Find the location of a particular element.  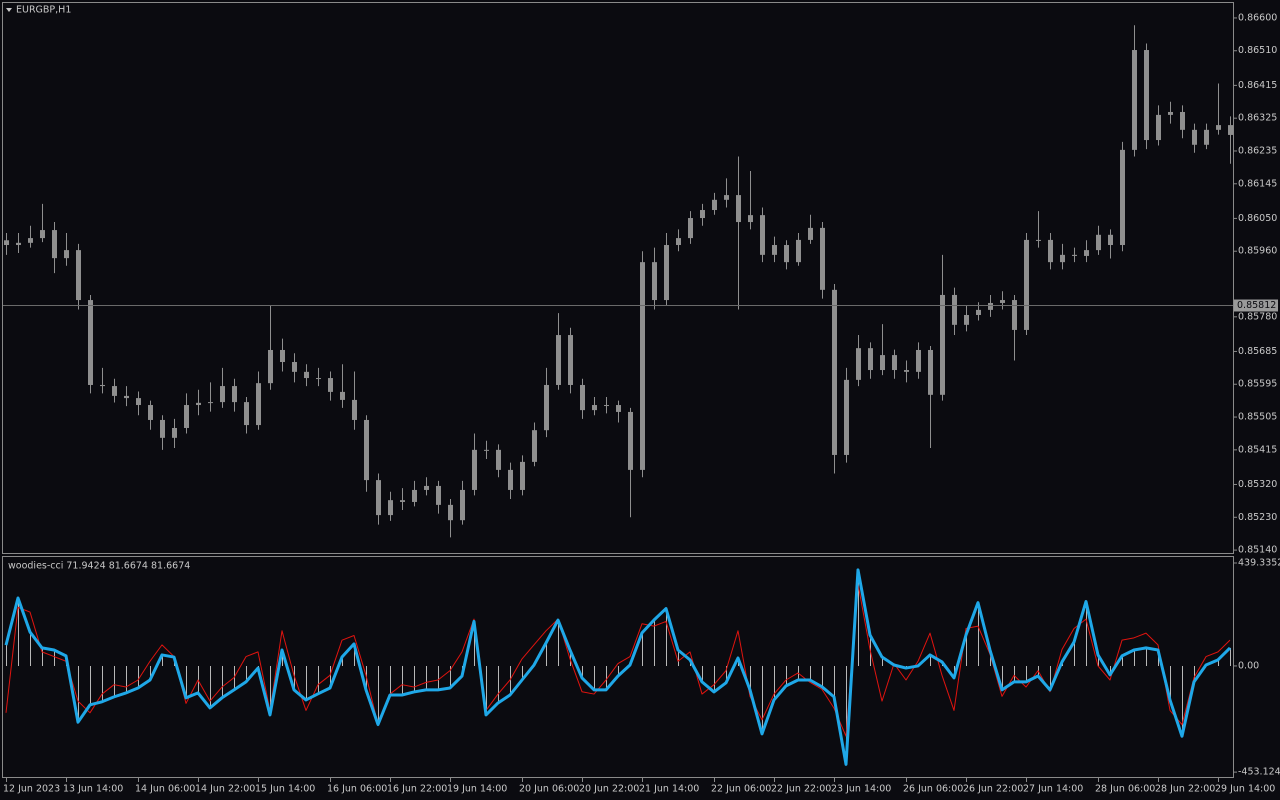

x-tick-label: 28 Jun 22:00 is located at coordinates (1185, 789).